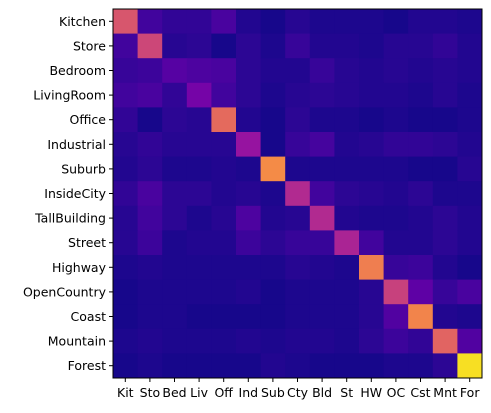  Describe the element at coordinates (89, 316) in the screenshot. I see `y-tick-label: Coast` at that location.